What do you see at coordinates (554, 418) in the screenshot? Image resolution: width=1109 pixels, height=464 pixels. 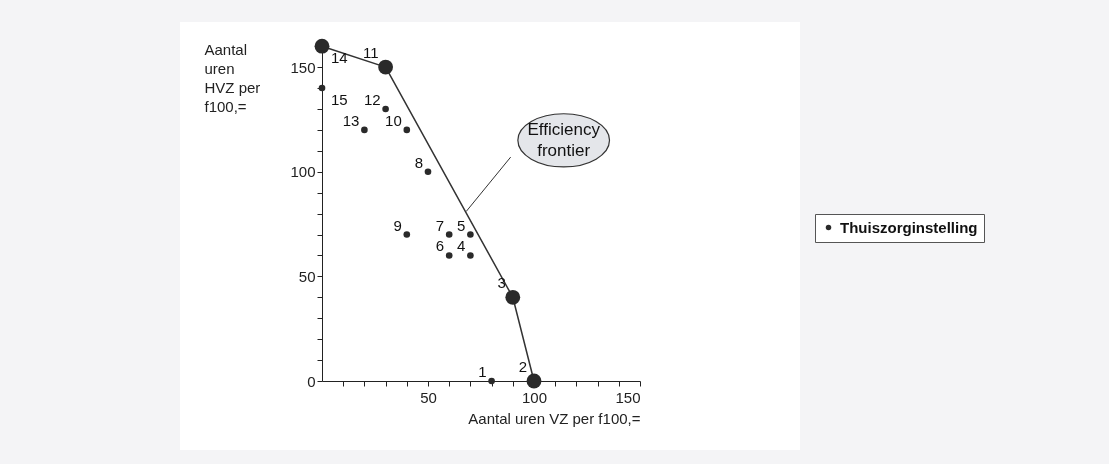 I see `x-axis-title: Aantal uren VZ per f100,=` at bounding box center [554, 418].